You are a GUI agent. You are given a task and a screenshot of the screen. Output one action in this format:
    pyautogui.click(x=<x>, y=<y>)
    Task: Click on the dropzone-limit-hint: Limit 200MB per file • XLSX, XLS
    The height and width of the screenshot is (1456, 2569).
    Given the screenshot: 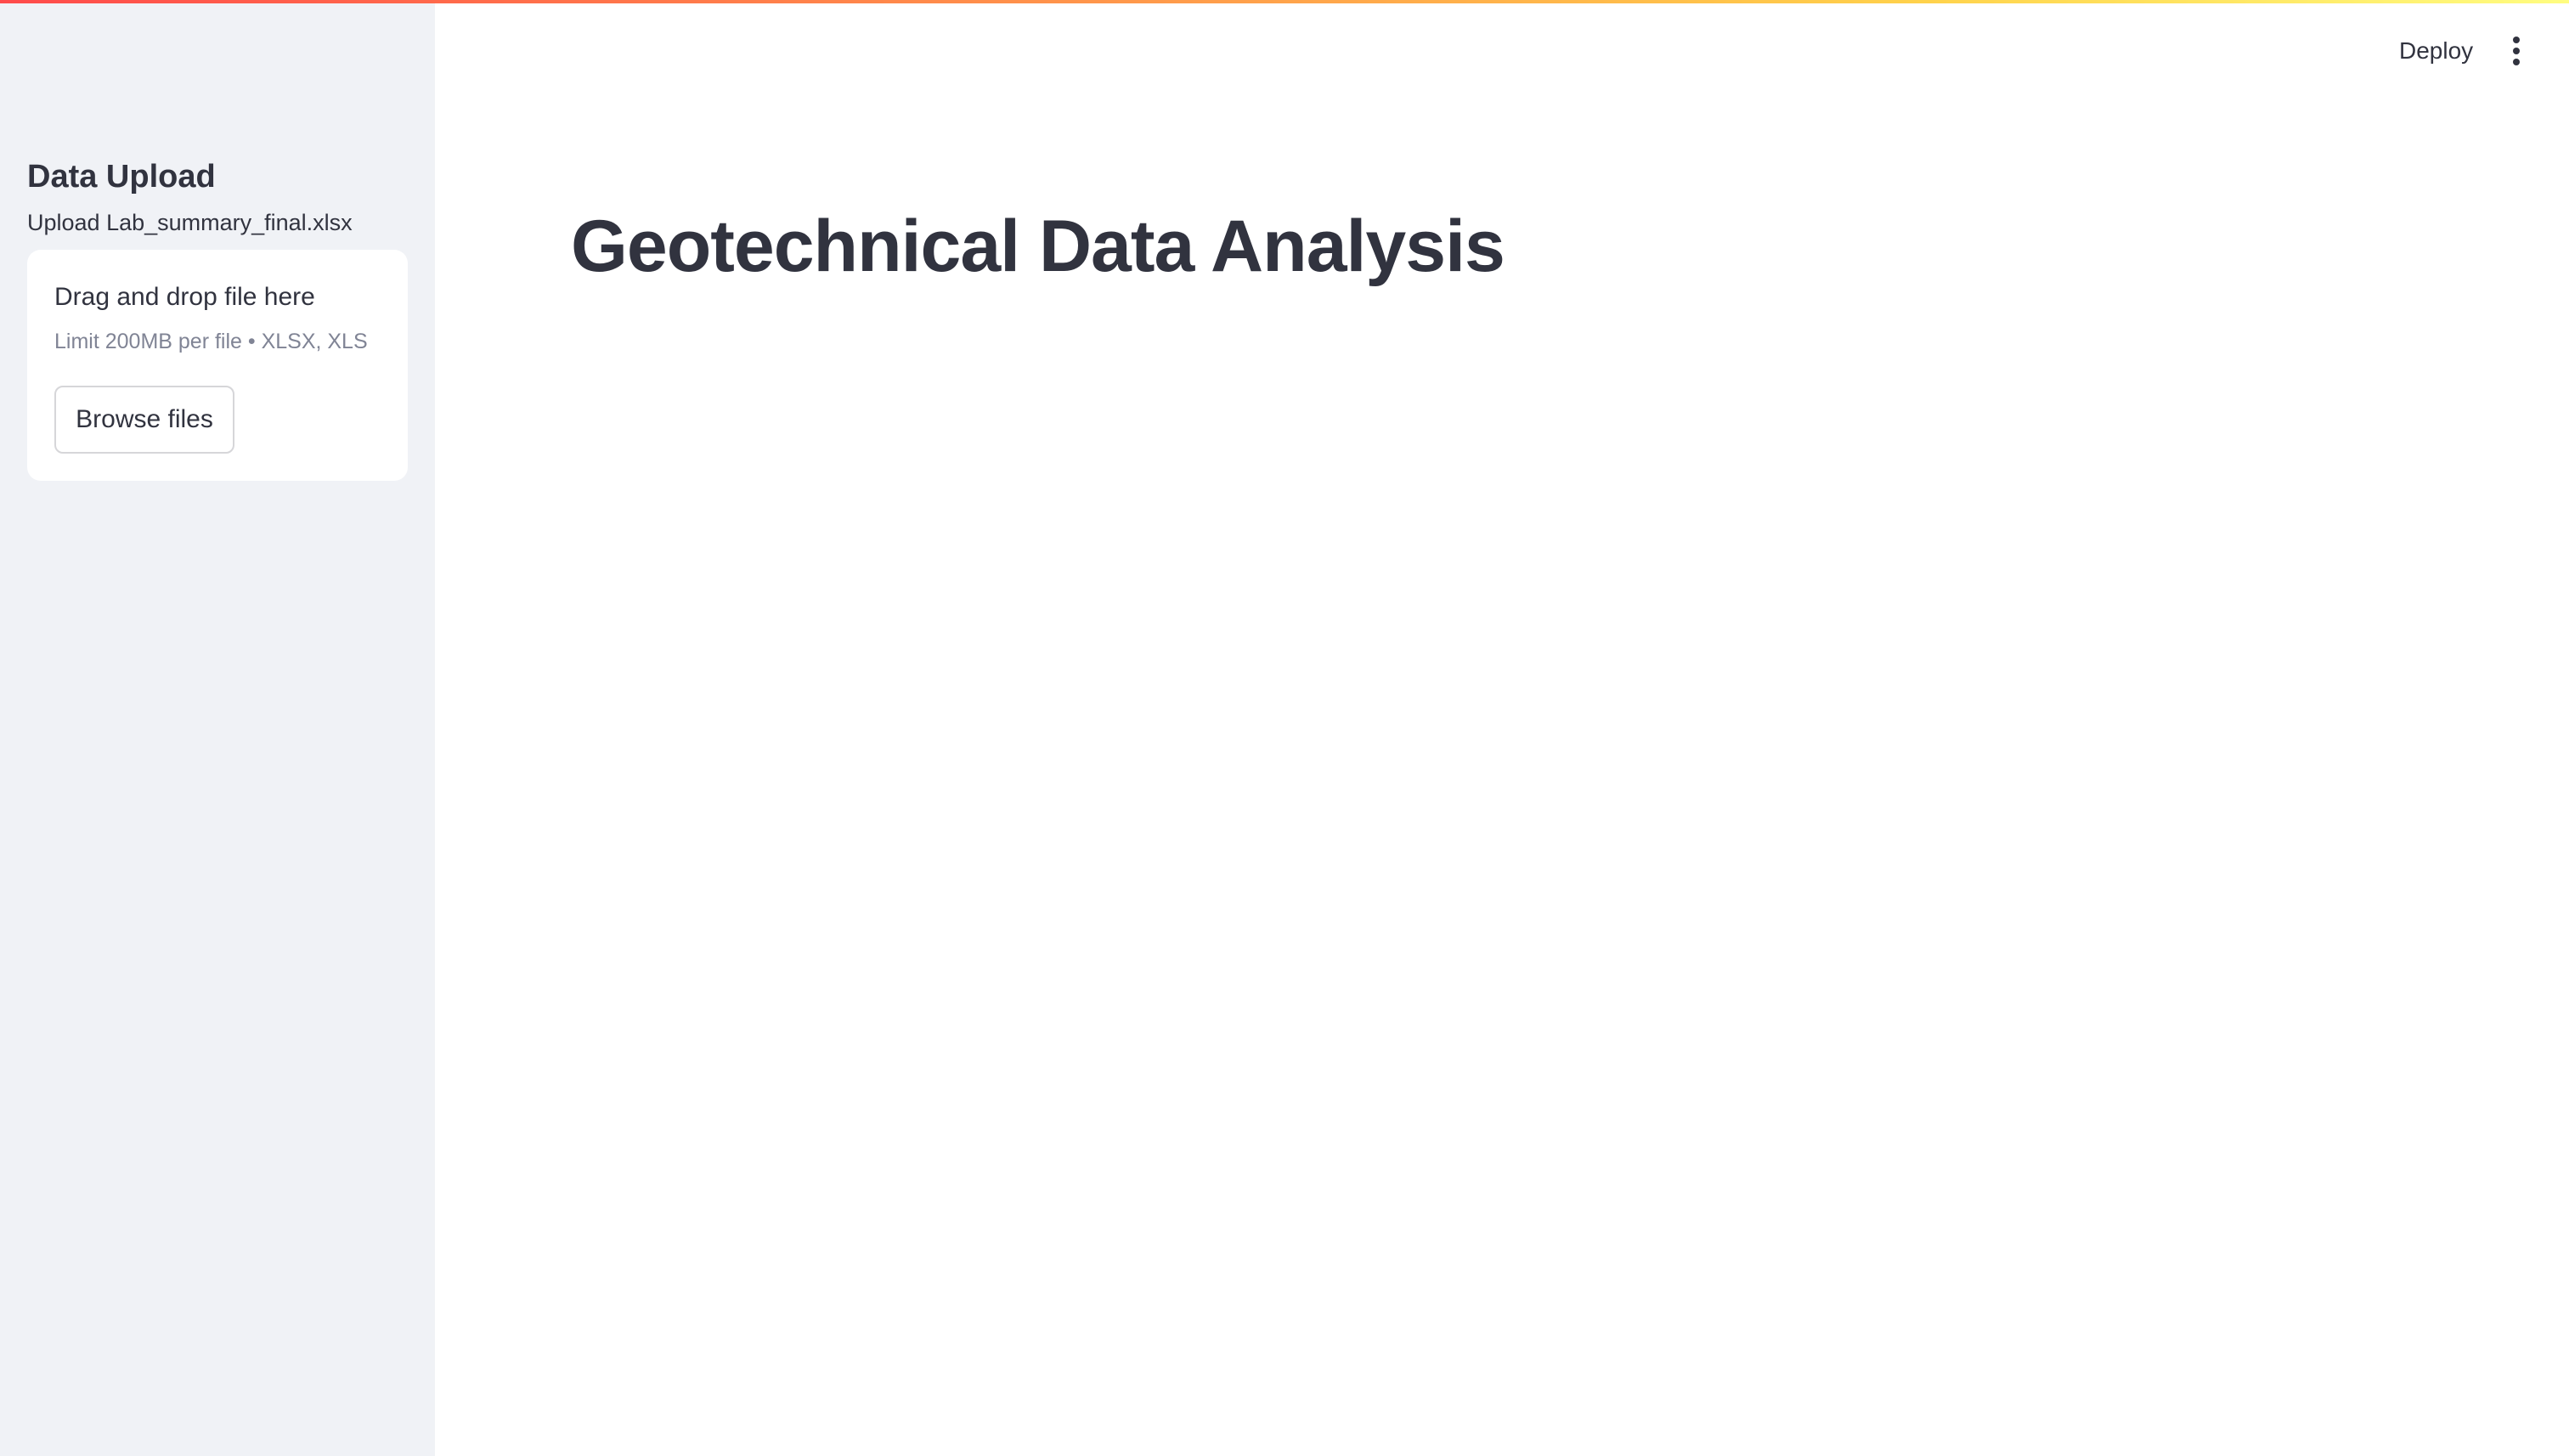 What is the action you would take?
    pyautogui.click(x=211, y=342)
    